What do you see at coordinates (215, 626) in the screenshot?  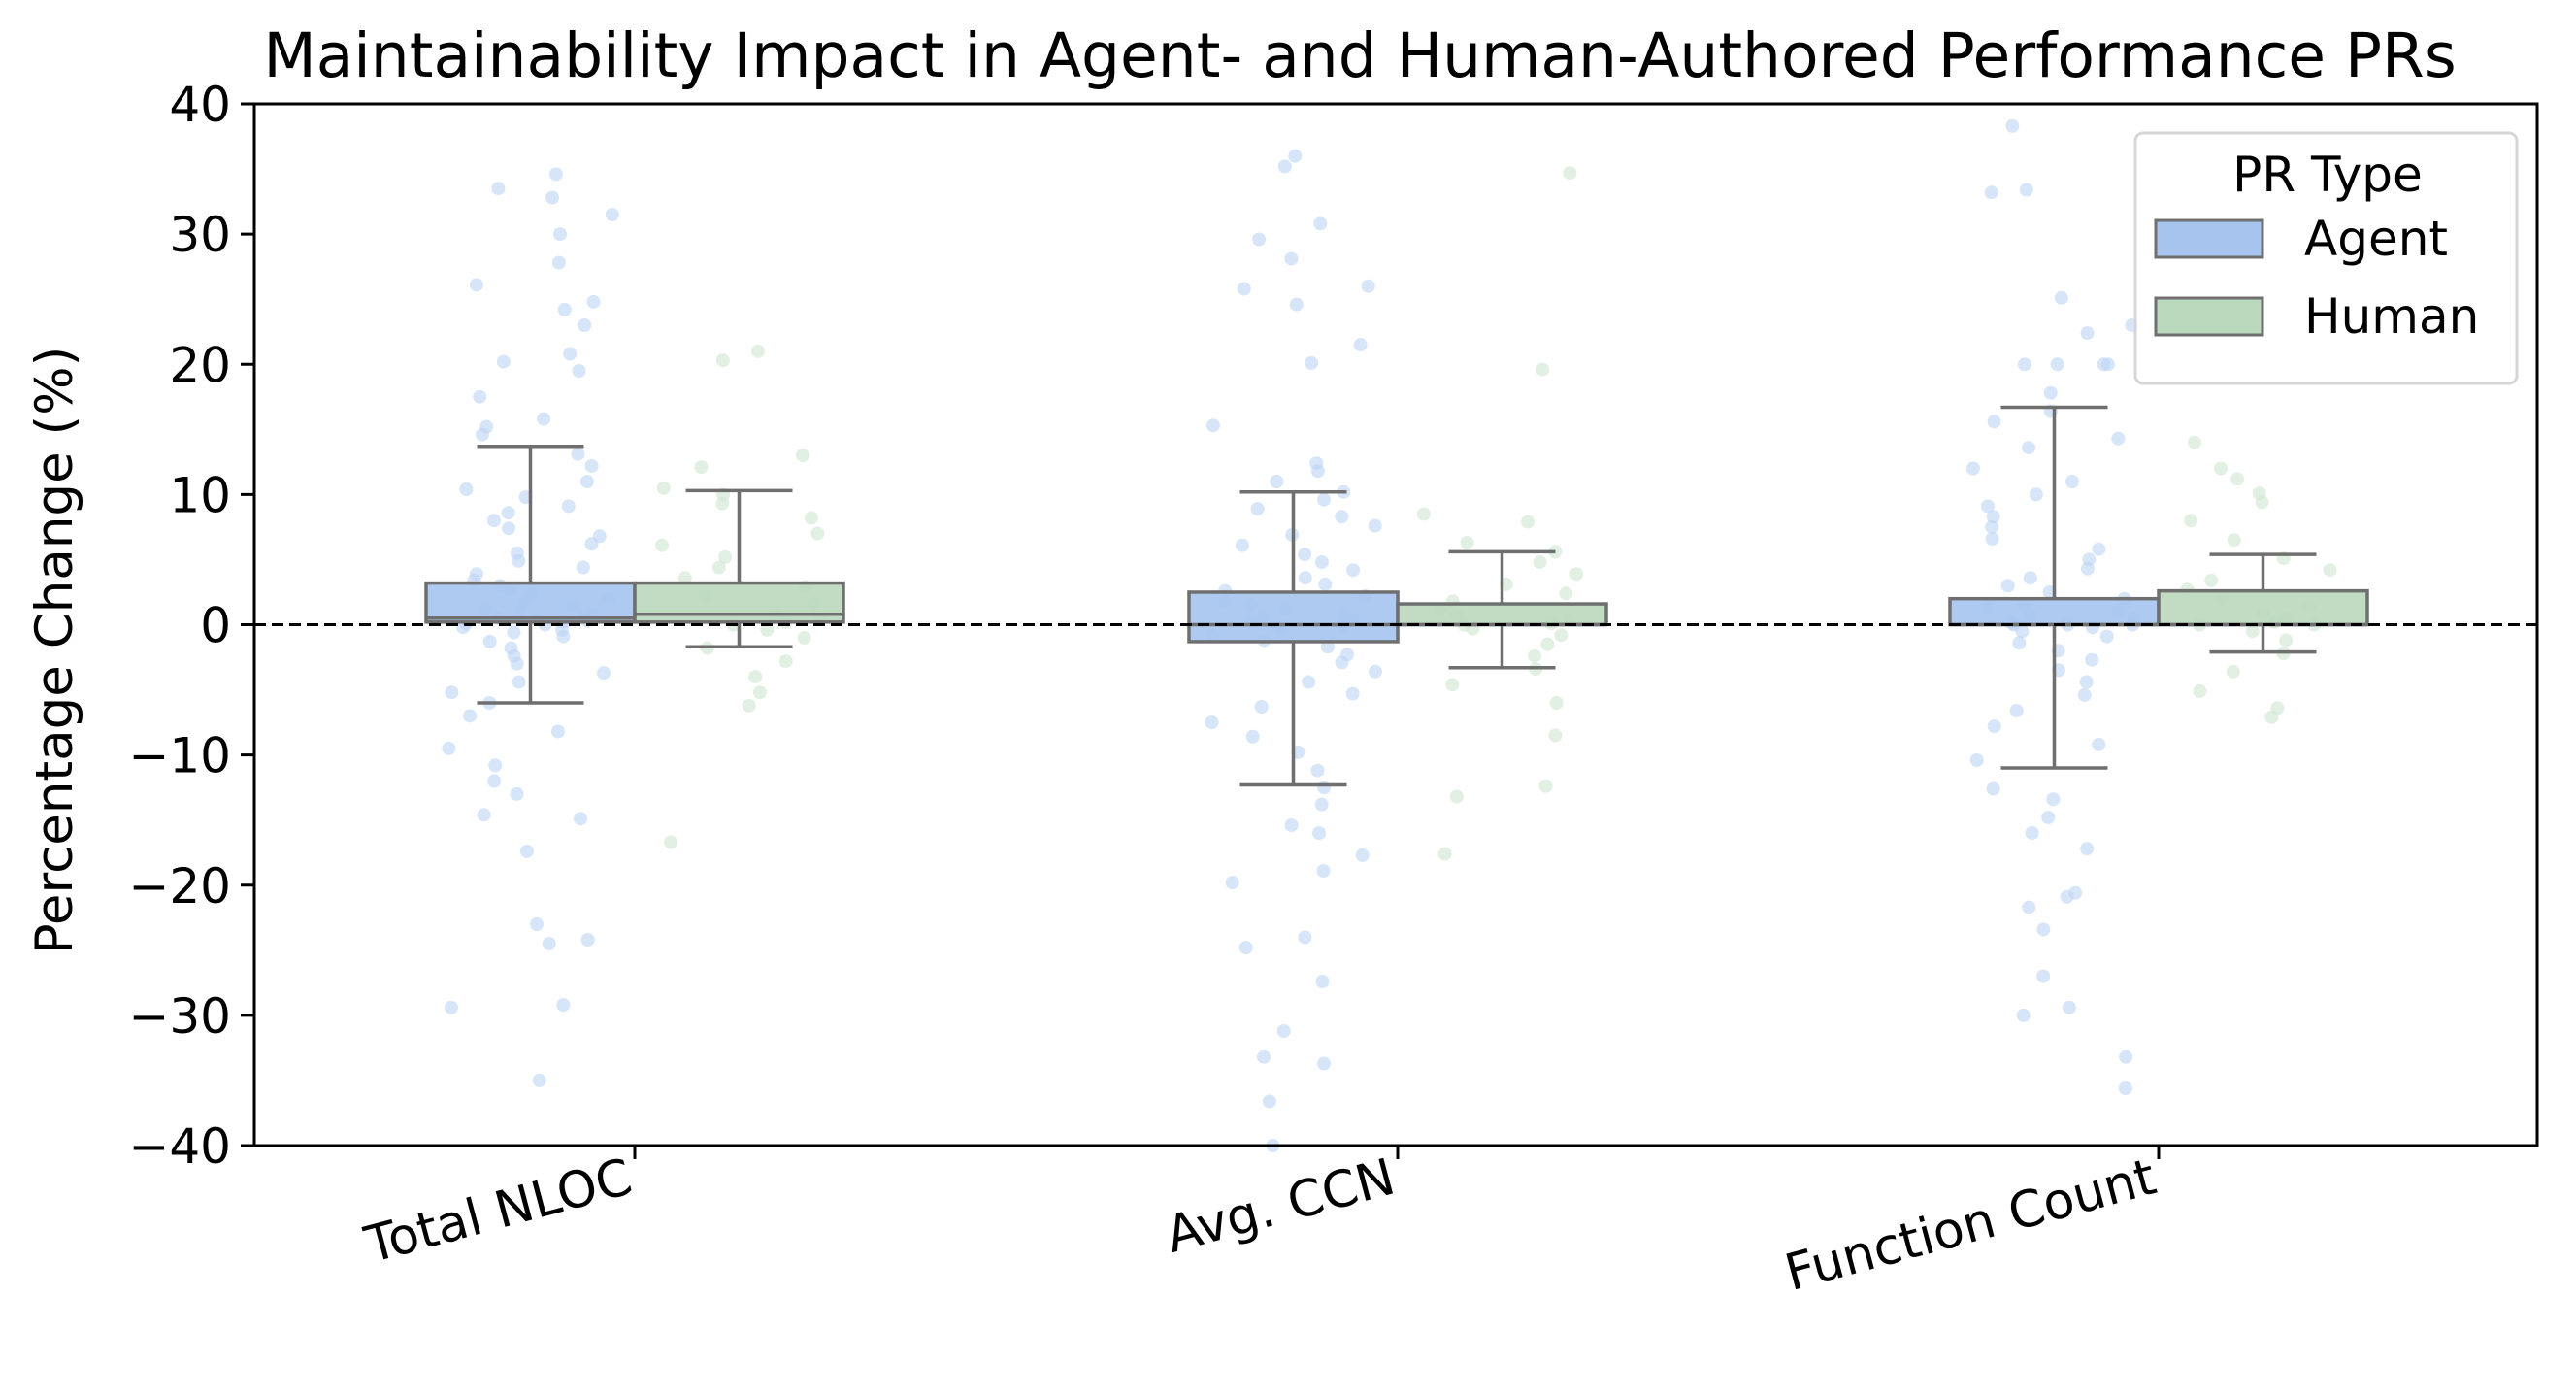 I see `y-tick-label: 0` at bounding box center [215, 626].